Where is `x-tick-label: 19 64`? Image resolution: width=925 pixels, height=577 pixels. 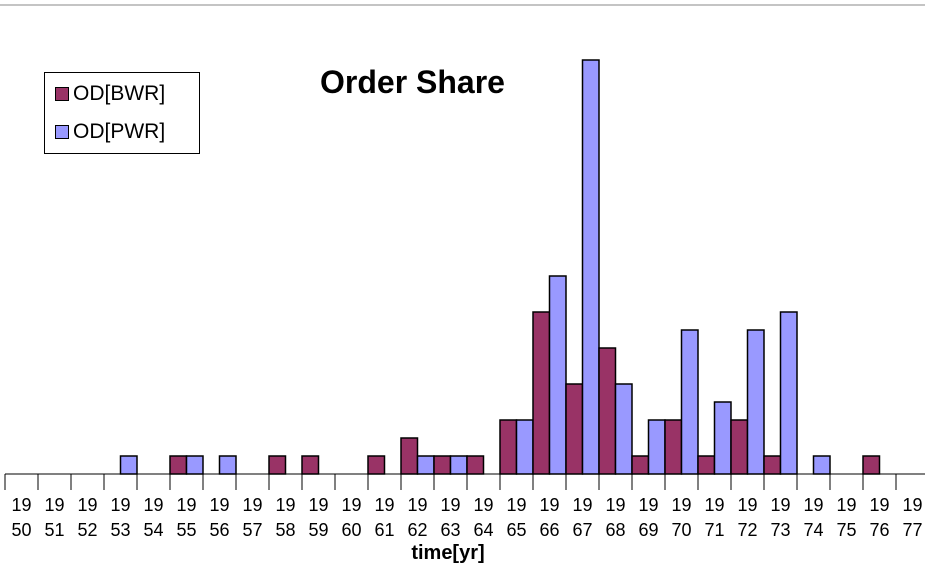
x-tick-label: 19 64 is located at coordinates (483, 517).